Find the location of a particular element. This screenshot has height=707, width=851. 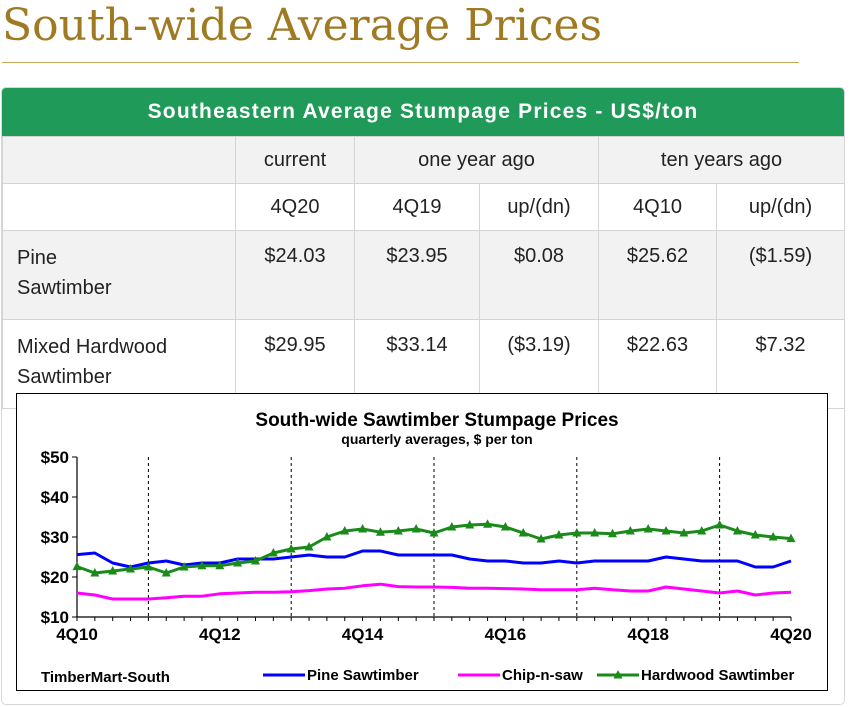

empty-header-cell is located at coordinates (119, 160).